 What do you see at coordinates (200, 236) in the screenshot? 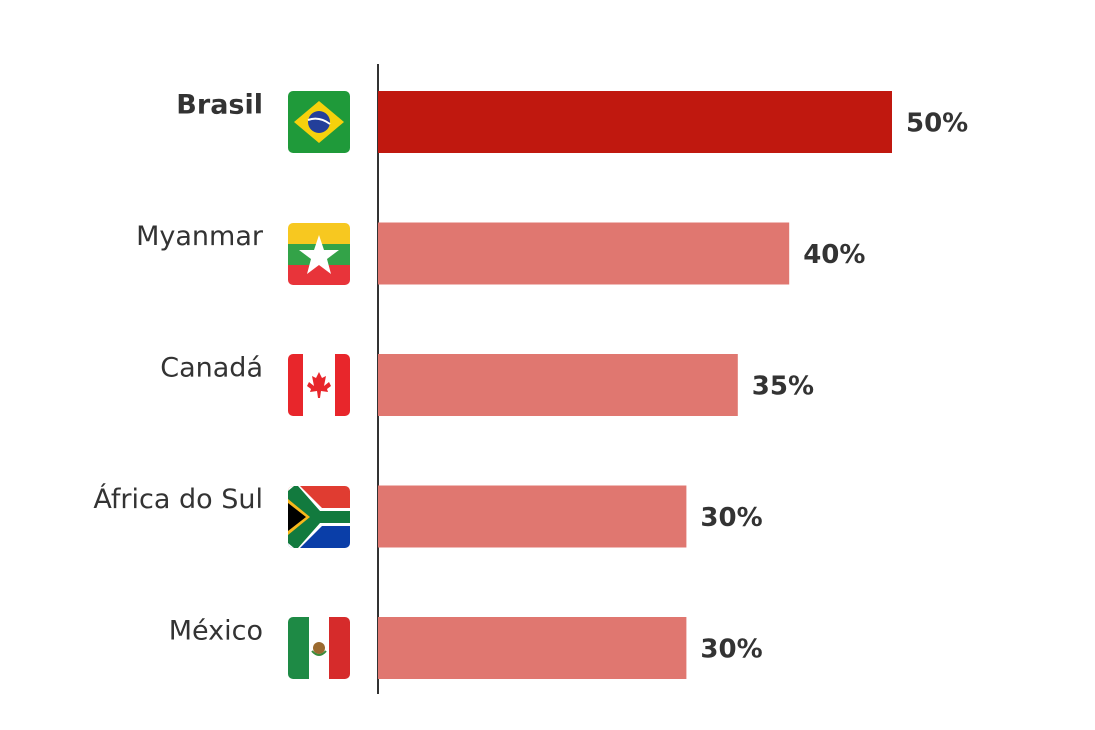
I see `category-label: Myanmar` at bounding box center [200, 236].